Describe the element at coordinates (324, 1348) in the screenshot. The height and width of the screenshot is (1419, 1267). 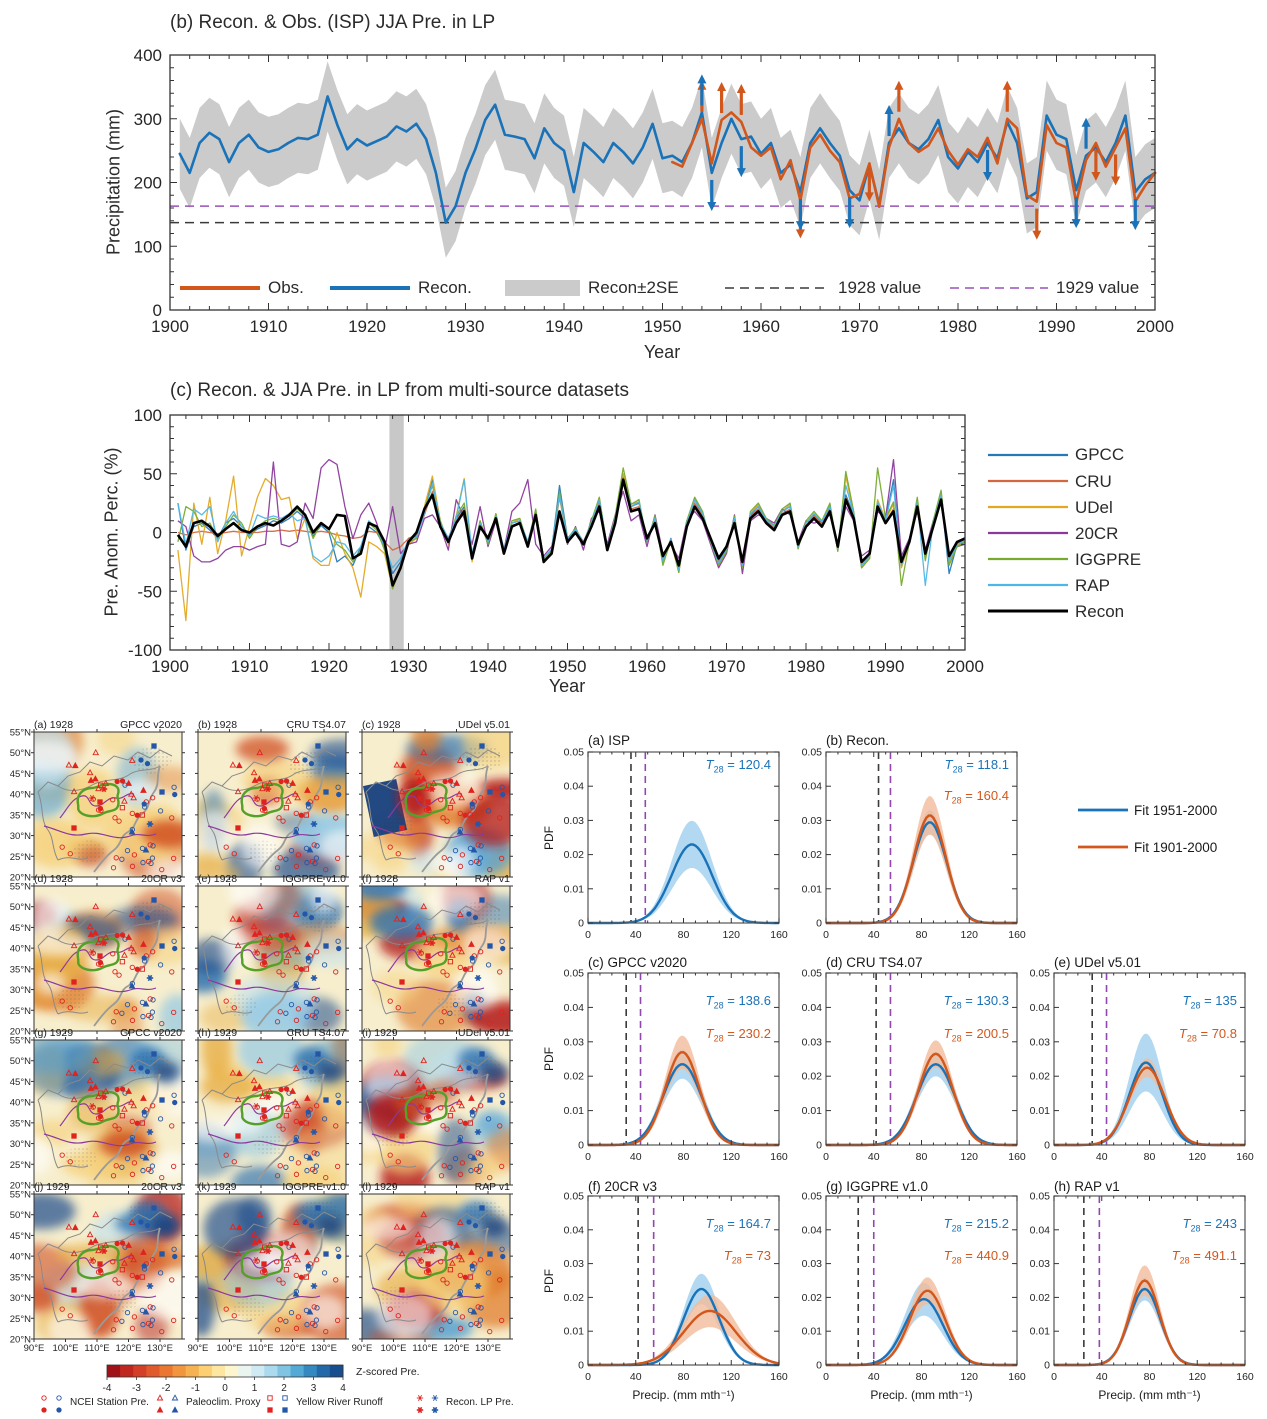
I see `tick-label: 130°E` at that location.